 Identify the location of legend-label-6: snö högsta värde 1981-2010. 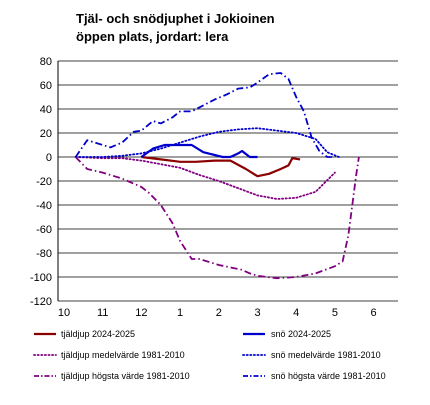
(328, 376).